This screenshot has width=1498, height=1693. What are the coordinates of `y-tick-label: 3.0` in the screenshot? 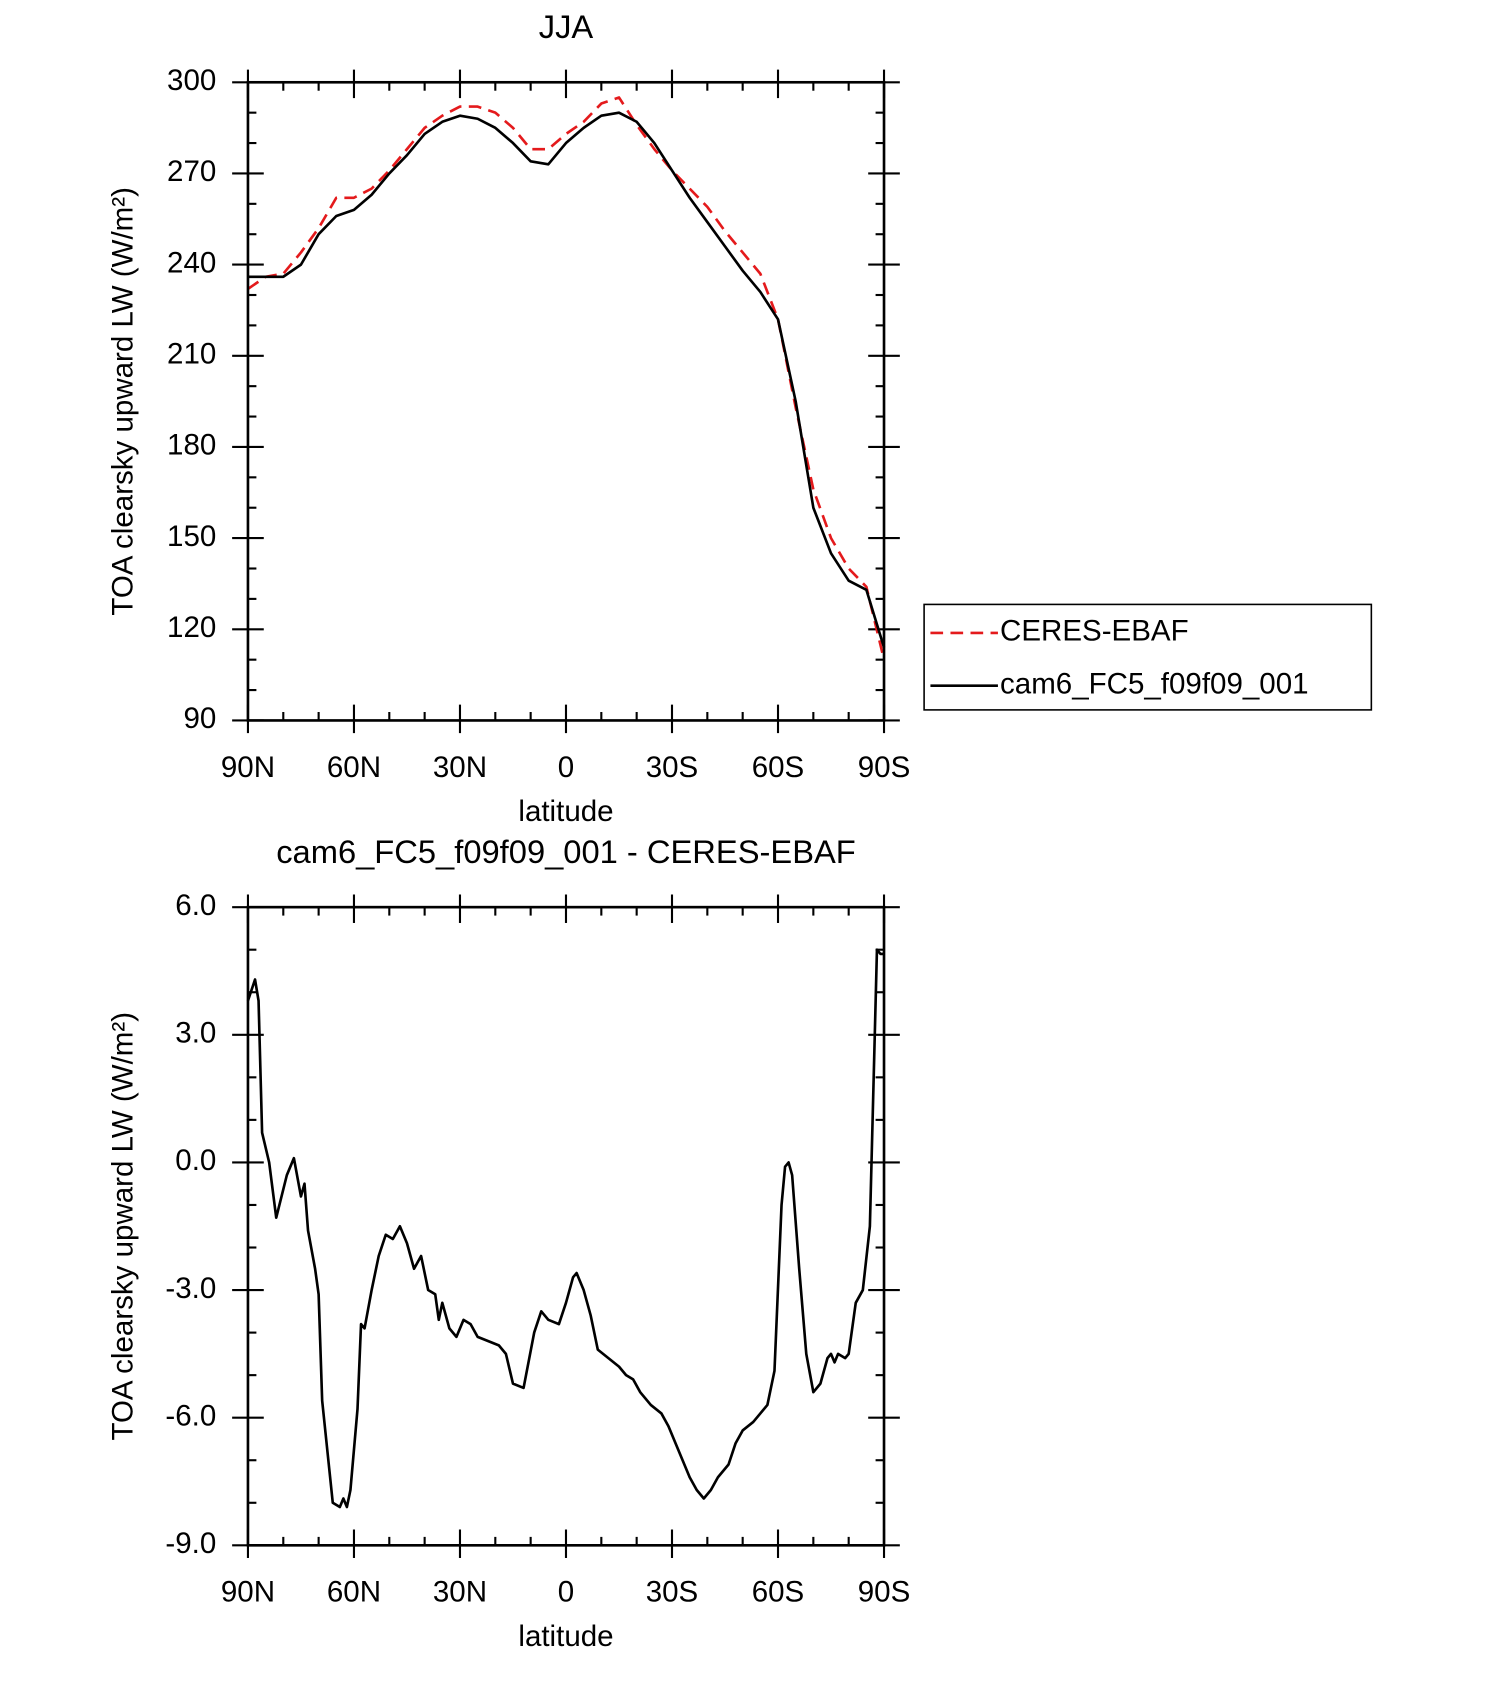 It's located at (195, 1033).